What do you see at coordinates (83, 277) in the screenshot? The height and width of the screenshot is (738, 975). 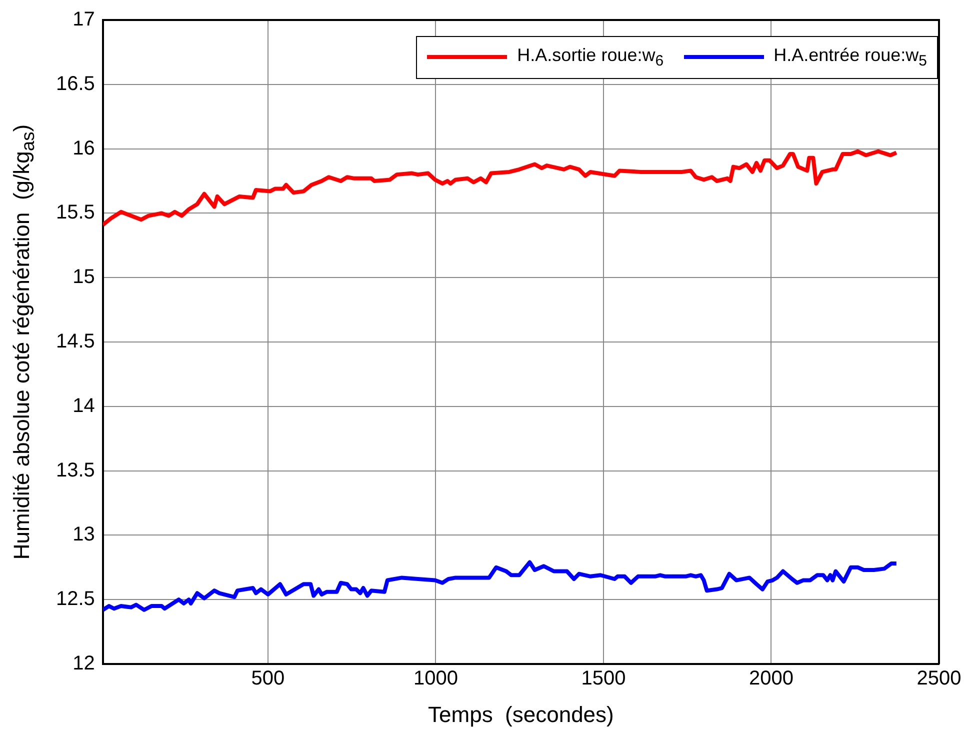 I see `y-tick-label: 15` at bounding box center [83, 277].